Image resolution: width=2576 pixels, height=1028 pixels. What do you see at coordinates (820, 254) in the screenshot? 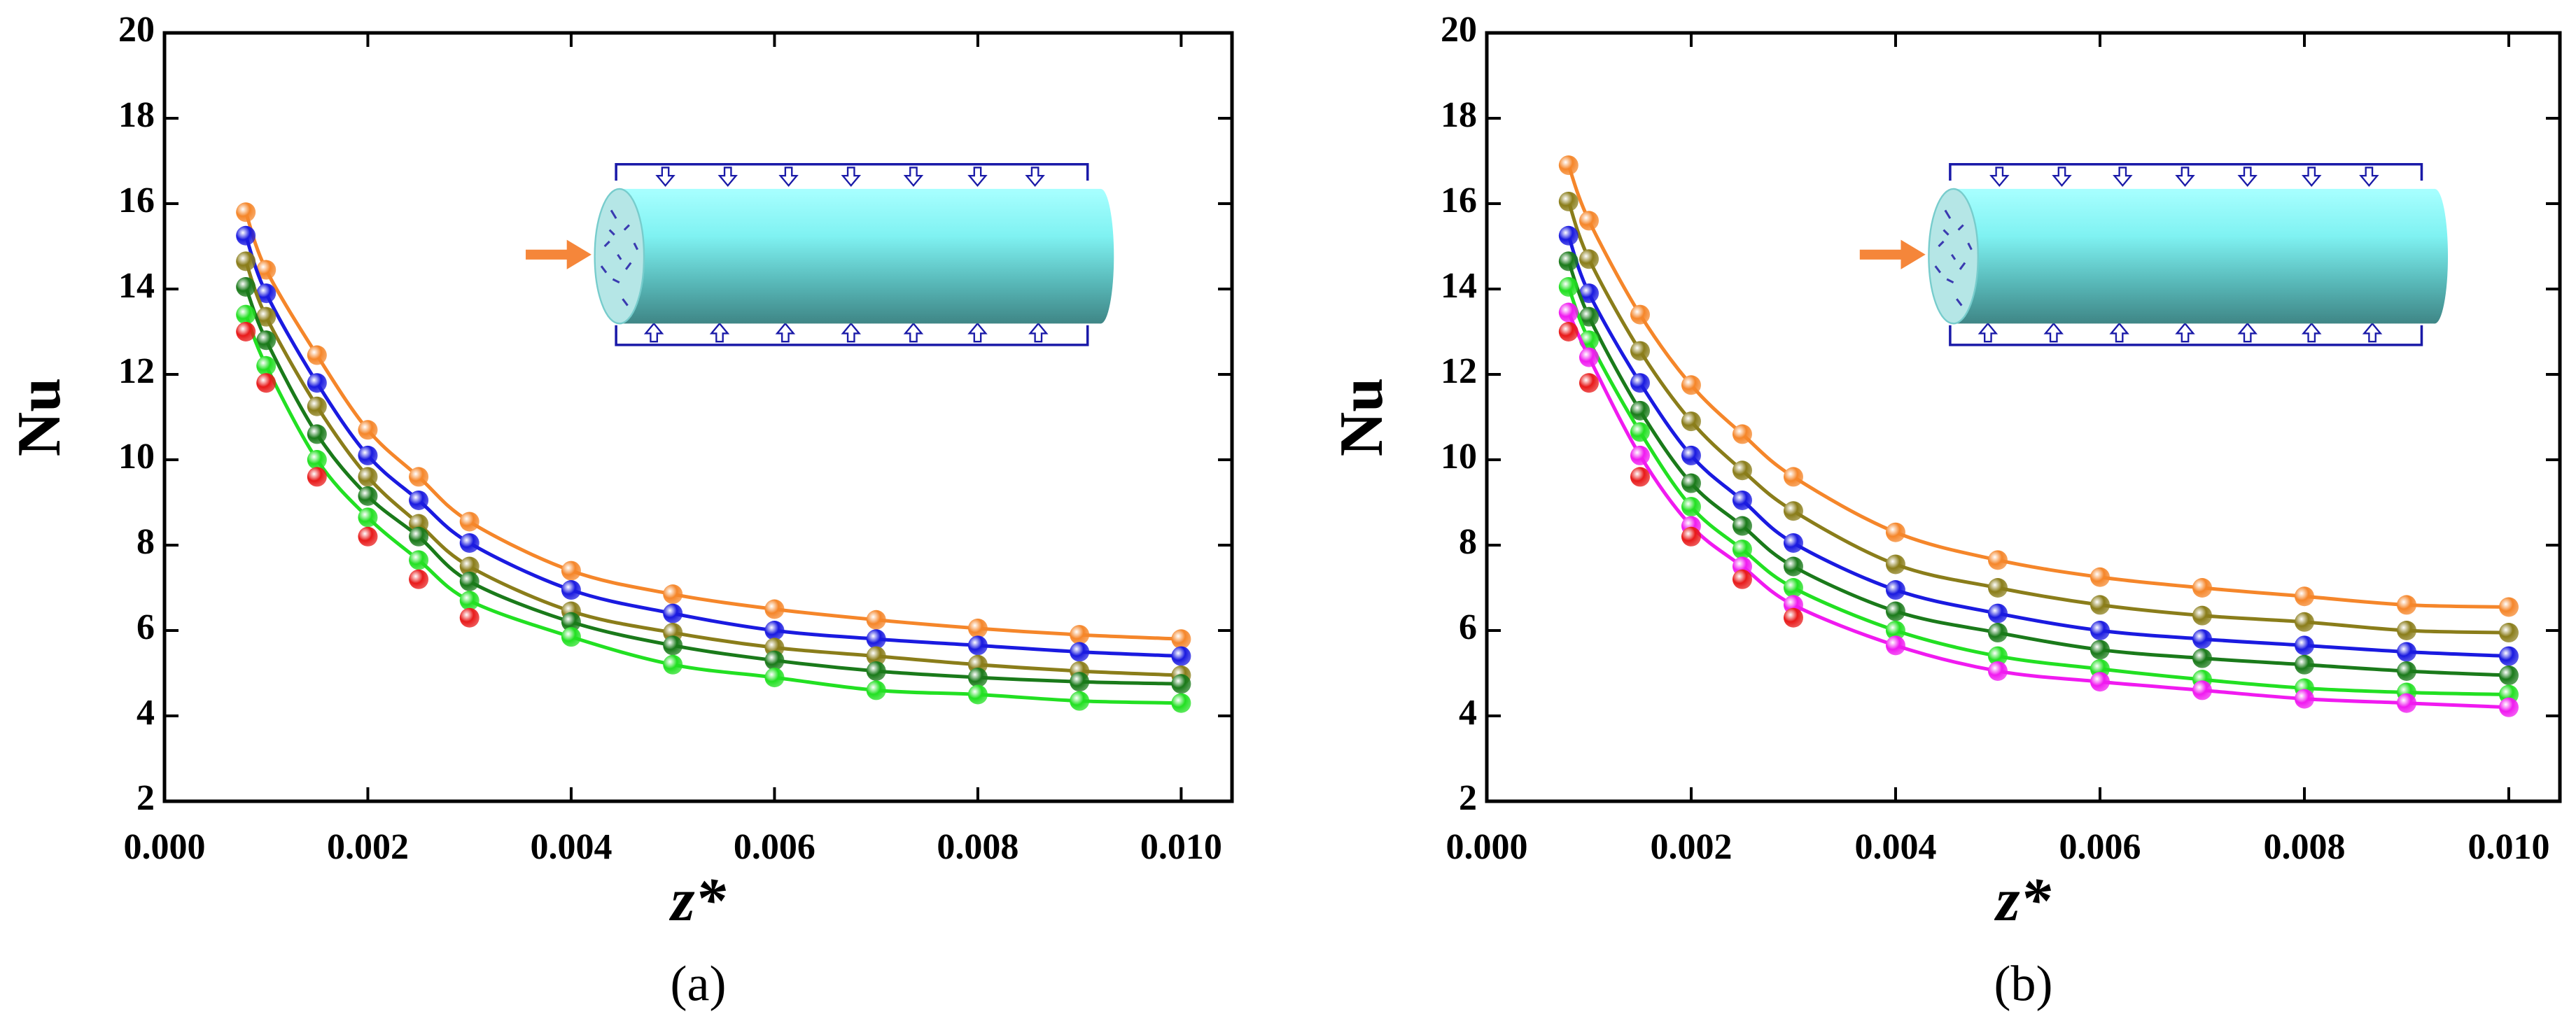
I see `inset-diagram` at bounding box center [820, 254].